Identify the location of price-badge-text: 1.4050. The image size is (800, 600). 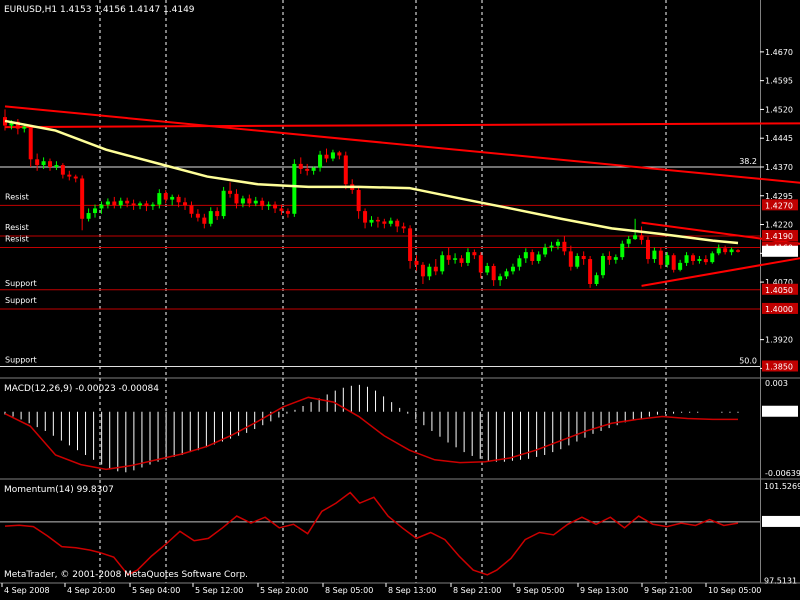
(779, 290).